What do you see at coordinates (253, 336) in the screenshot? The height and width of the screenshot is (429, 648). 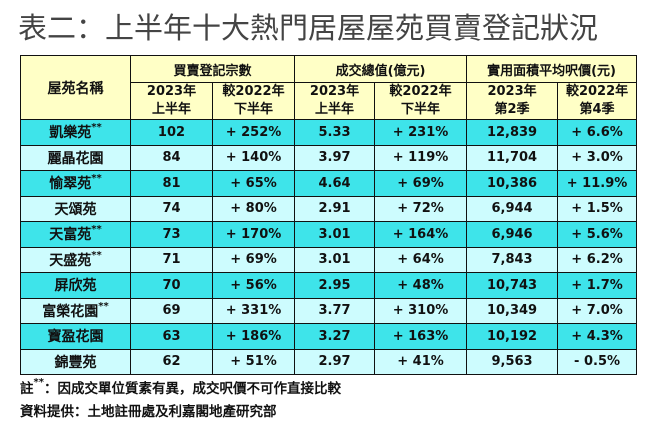 I see `value-cell: + 186%` at bounding box center [253, 336].